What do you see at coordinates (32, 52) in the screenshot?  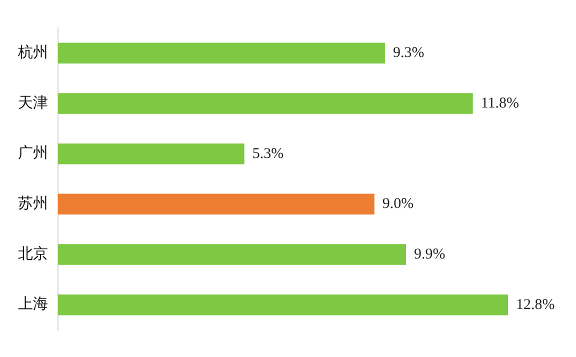 I see `y-tick-label: 杭州` at bounding box center [32, 52].